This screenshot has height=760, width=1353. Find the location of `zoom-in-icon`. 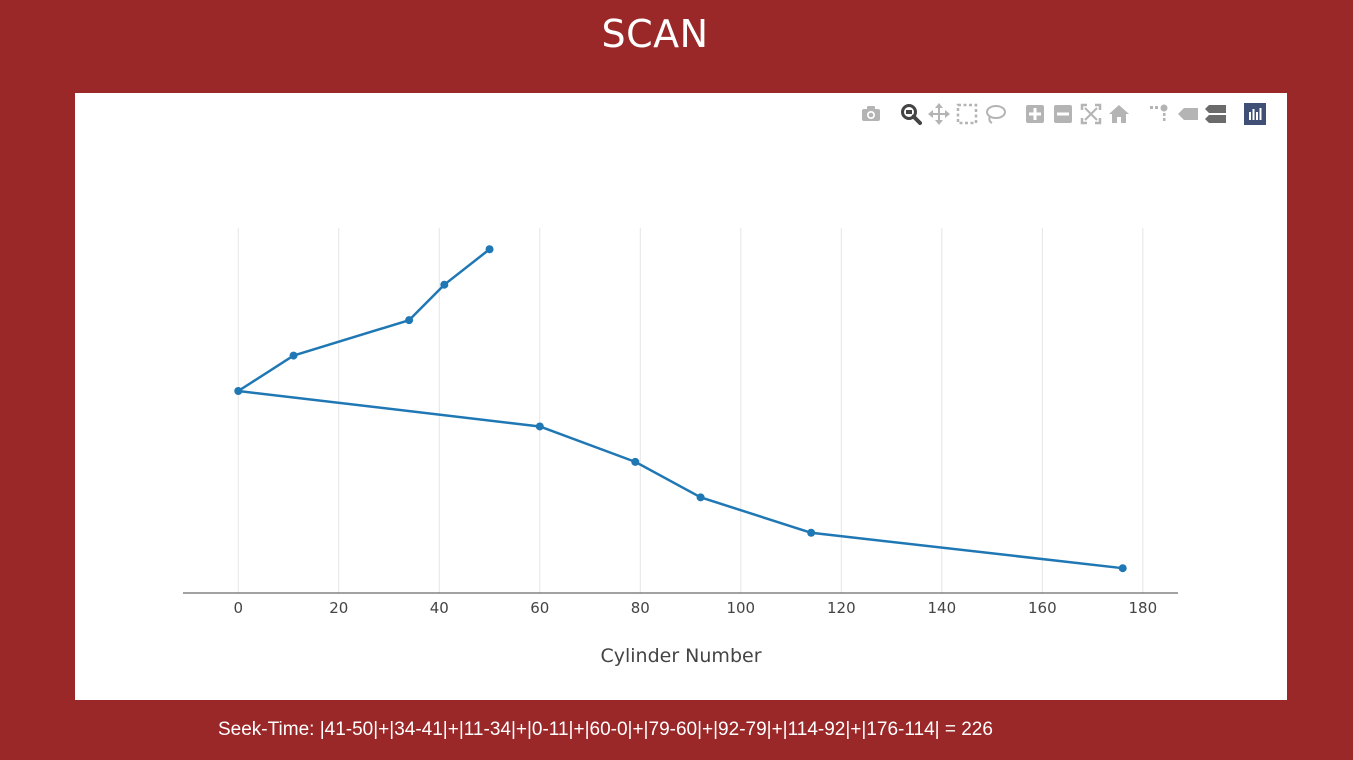

zoom-in-icon is located at coordinates (1035, 116).